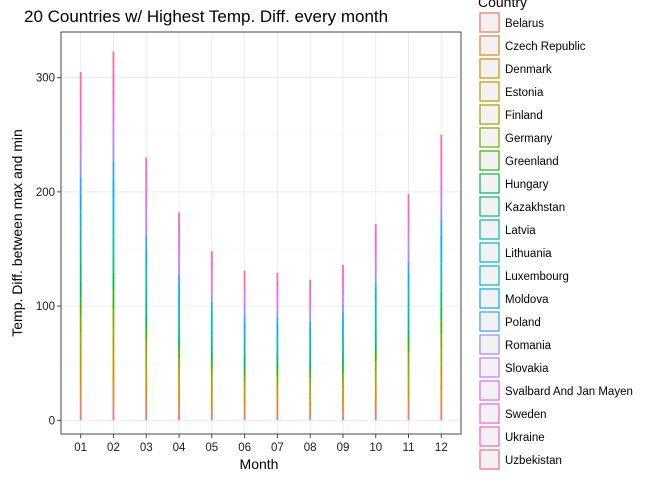  Describe the element at coordinates (310, 448) in the screenshot. I see `x-tick-label: 08` at that location.